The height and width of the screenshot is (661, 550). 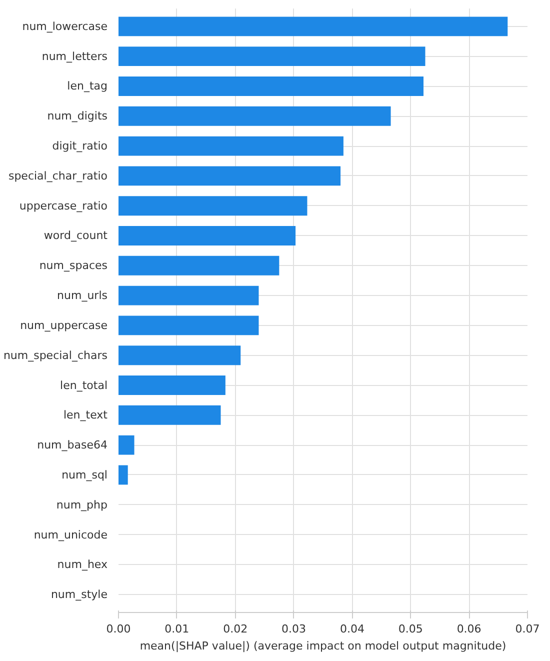 What do you see at coordinates (65, 26) in the screenshot?
I see `y-tick-label: num_lowercase` at bounding box center [65, 26].